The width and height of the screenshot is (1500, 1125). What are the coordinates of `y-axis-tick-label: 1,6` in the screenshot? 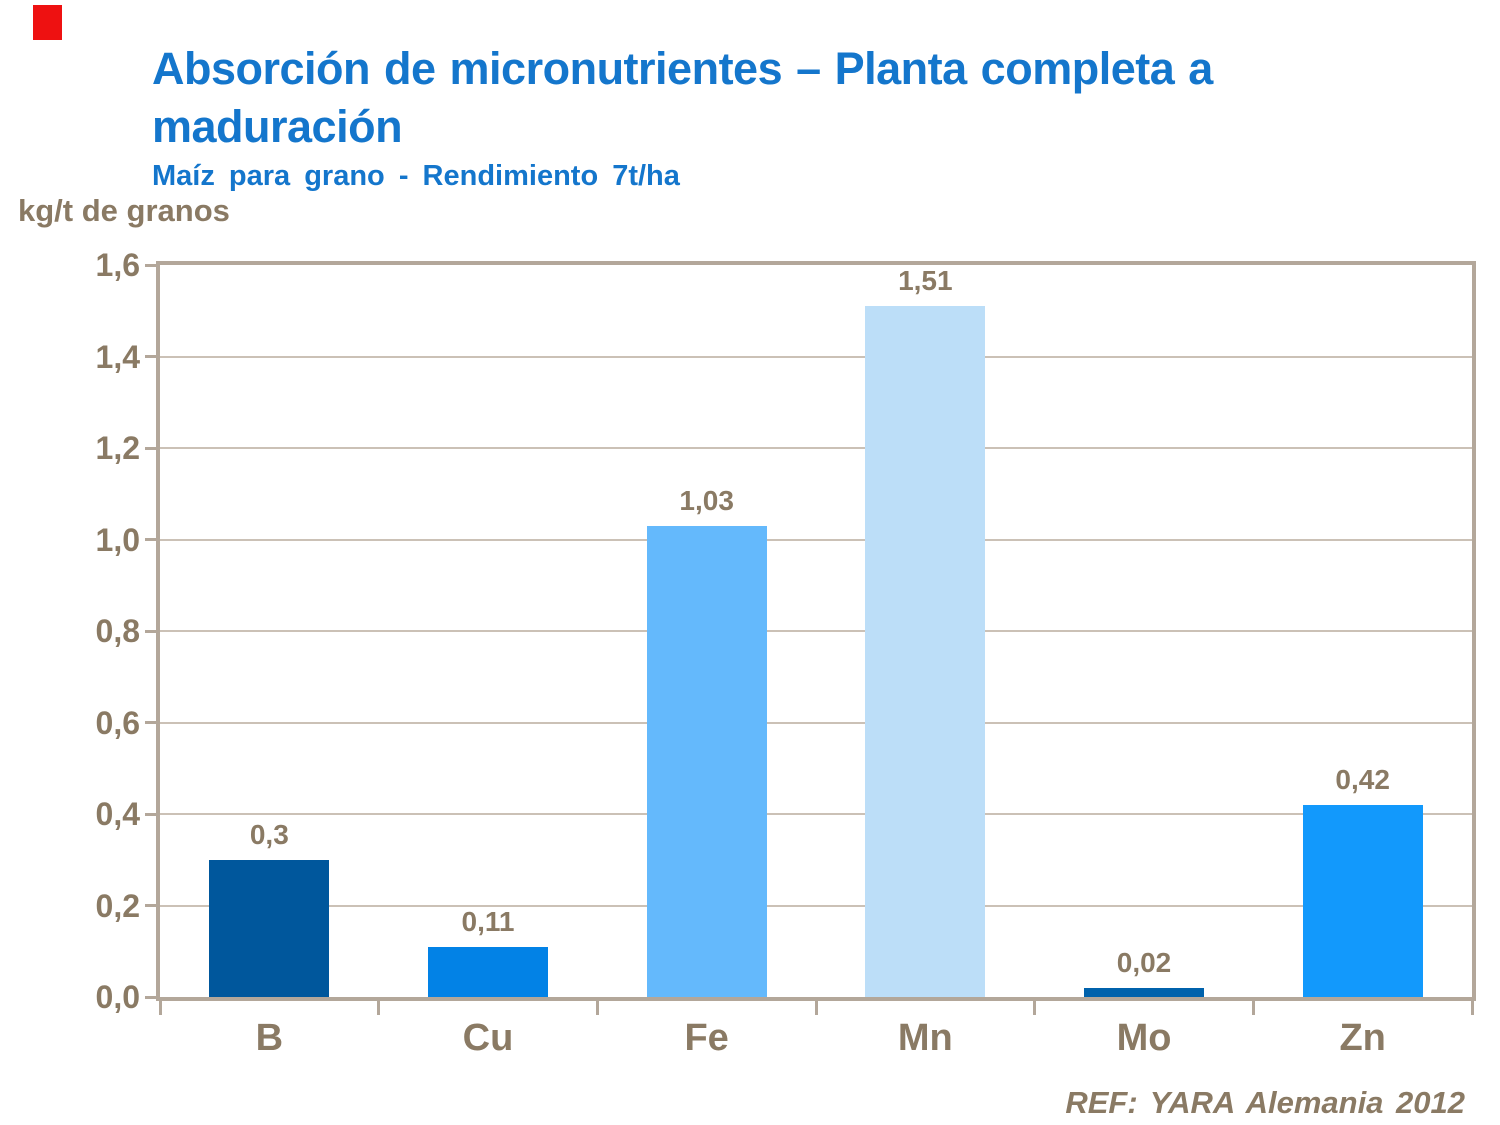 It's located at (117, 265).